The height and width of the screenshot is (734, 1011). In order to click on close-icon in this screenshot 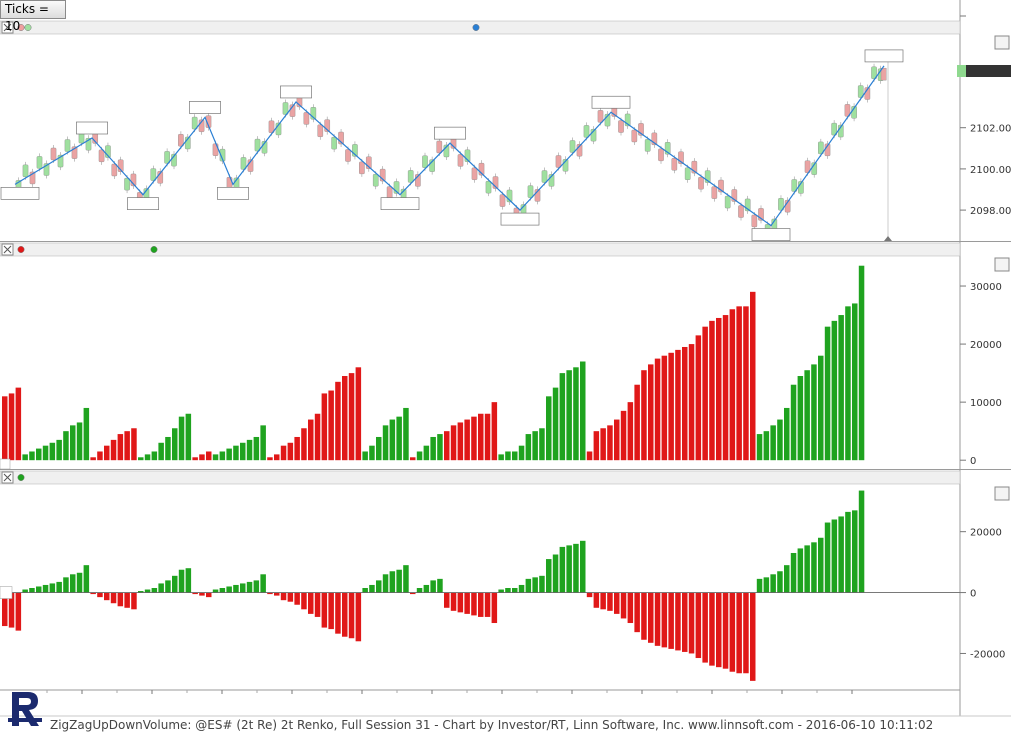, I will do `click(7, 27)`.